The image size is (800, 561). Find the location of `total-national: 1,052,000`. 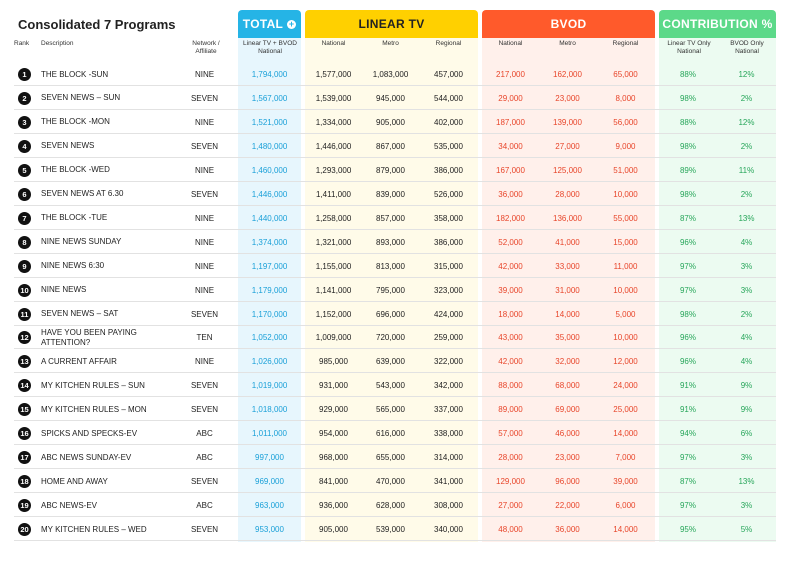

total-national: 1,052,000 is located at coordinates (269, 338).